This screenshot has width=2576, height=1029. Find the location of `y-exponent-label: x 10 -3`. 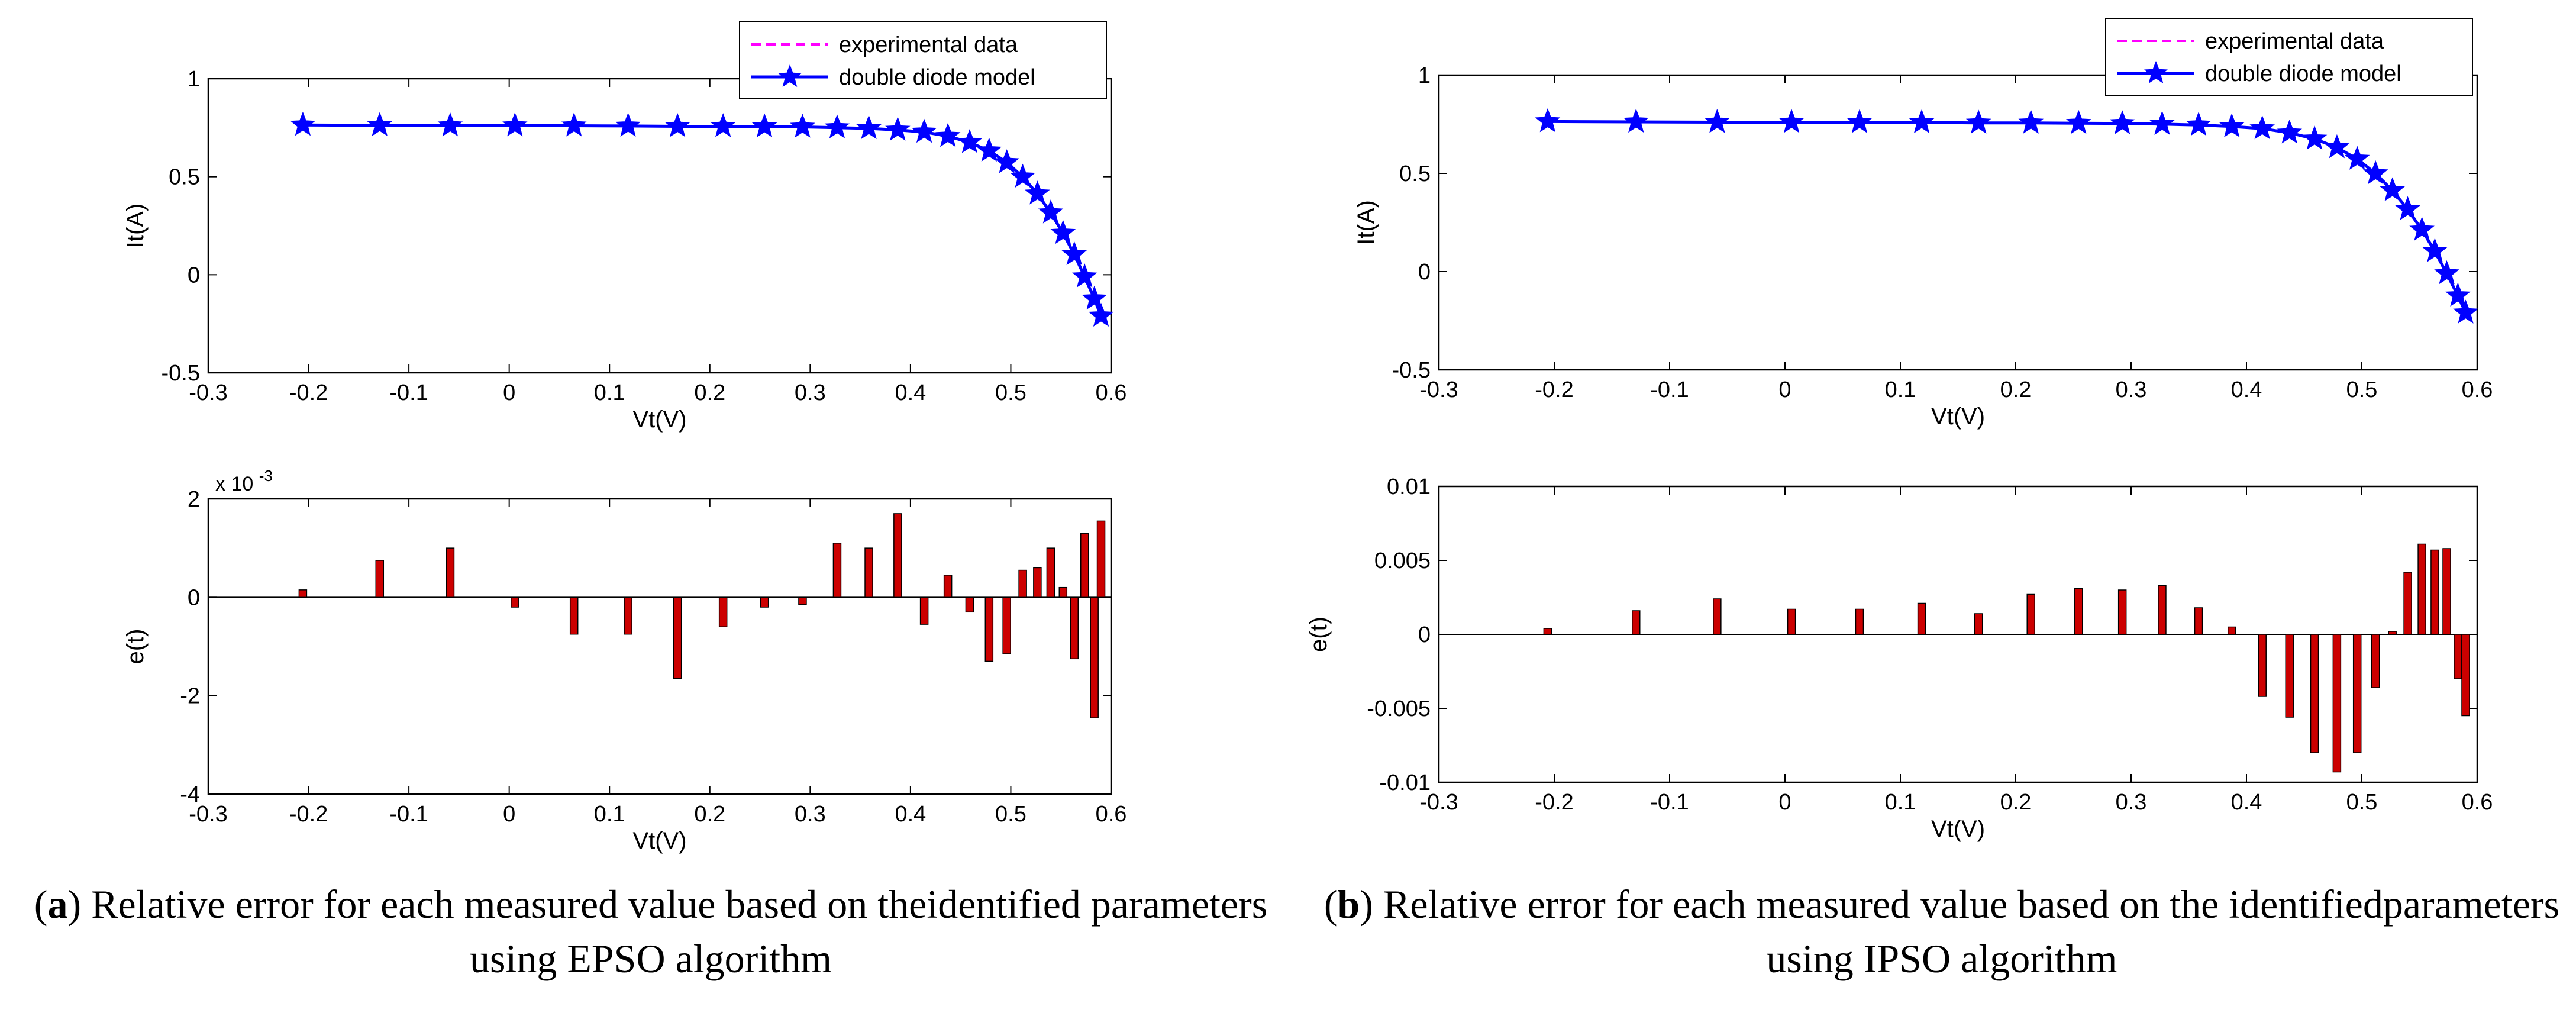

y-exponent-label: x 10 -3 is located at coordinates (244, 481).